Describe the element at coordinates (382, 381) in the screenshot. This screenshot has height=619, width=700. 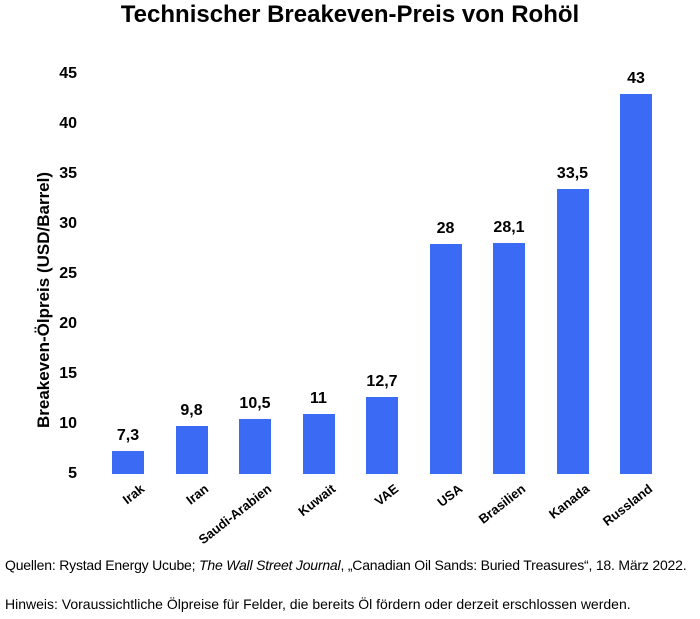
I see `bar-value-label: 12,7` at that location.